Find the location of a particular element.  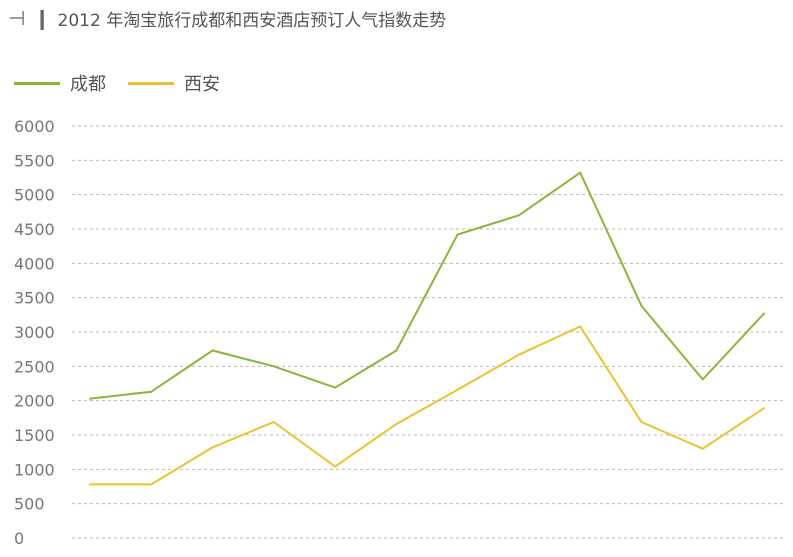

legend-label-chengdu: 成都 is located at coordinates (88, 84).